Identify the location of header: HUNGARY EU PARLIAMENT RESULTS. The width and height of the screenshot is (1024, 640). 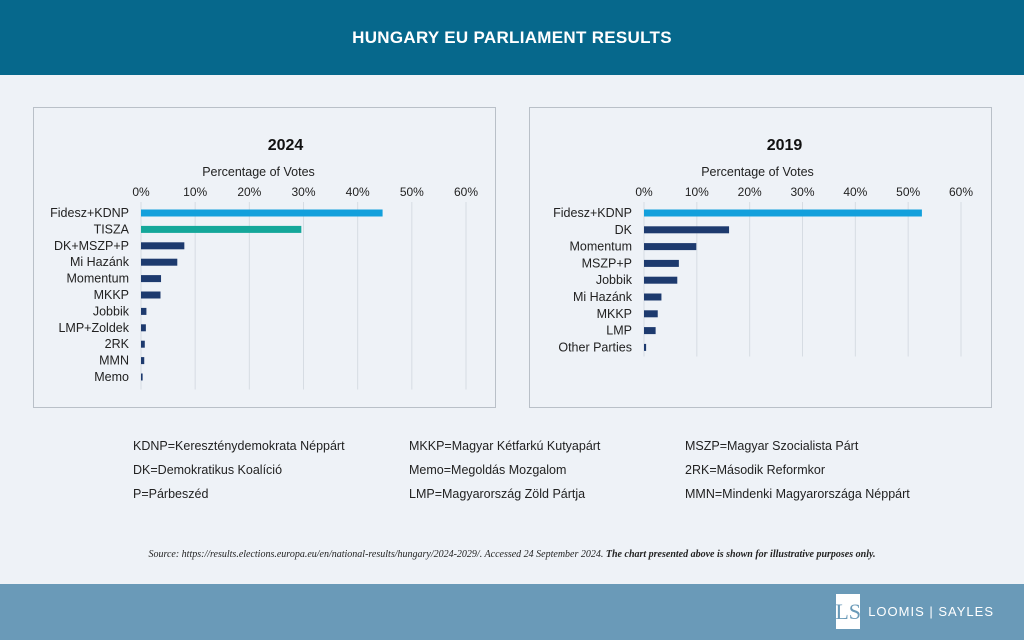
(512, 37).